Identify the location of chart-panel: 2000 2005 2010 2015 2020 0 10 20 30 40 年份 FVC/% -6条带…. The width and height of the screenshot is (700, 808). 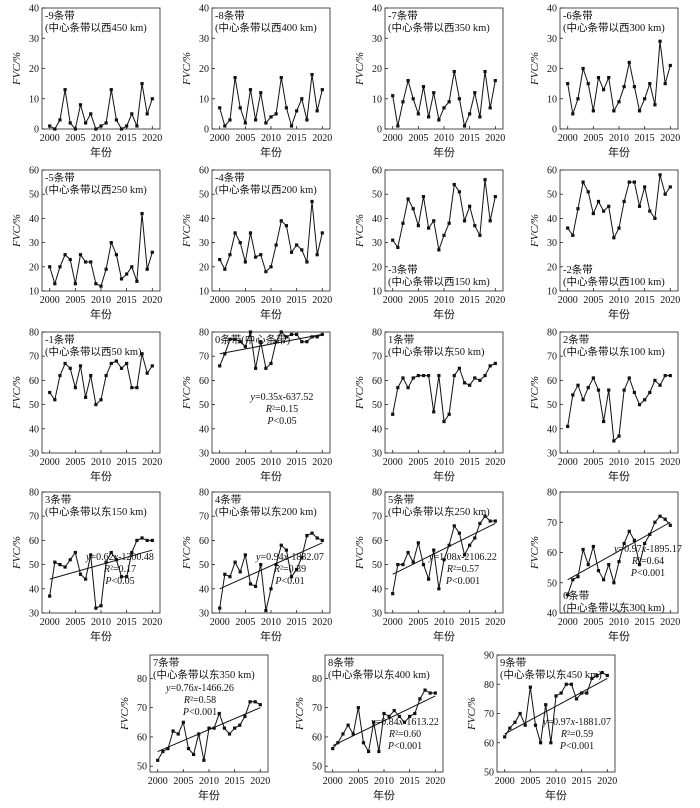
(604, 82).